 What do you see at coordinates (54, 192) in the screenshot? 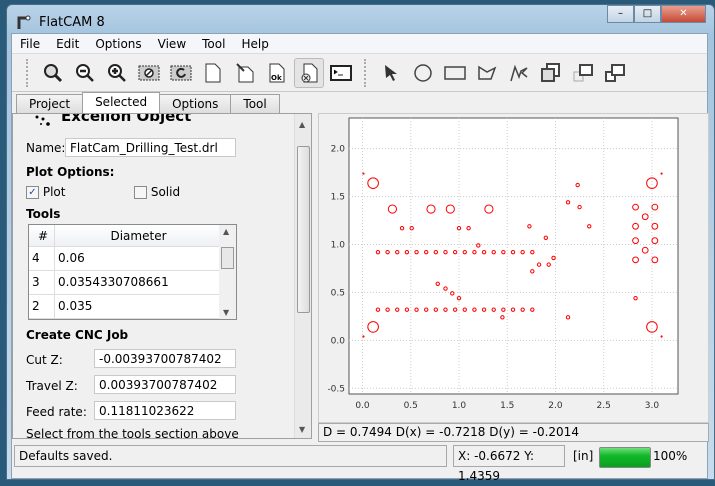
I see `plot-label: Plot` at bounding box center [54, 192].